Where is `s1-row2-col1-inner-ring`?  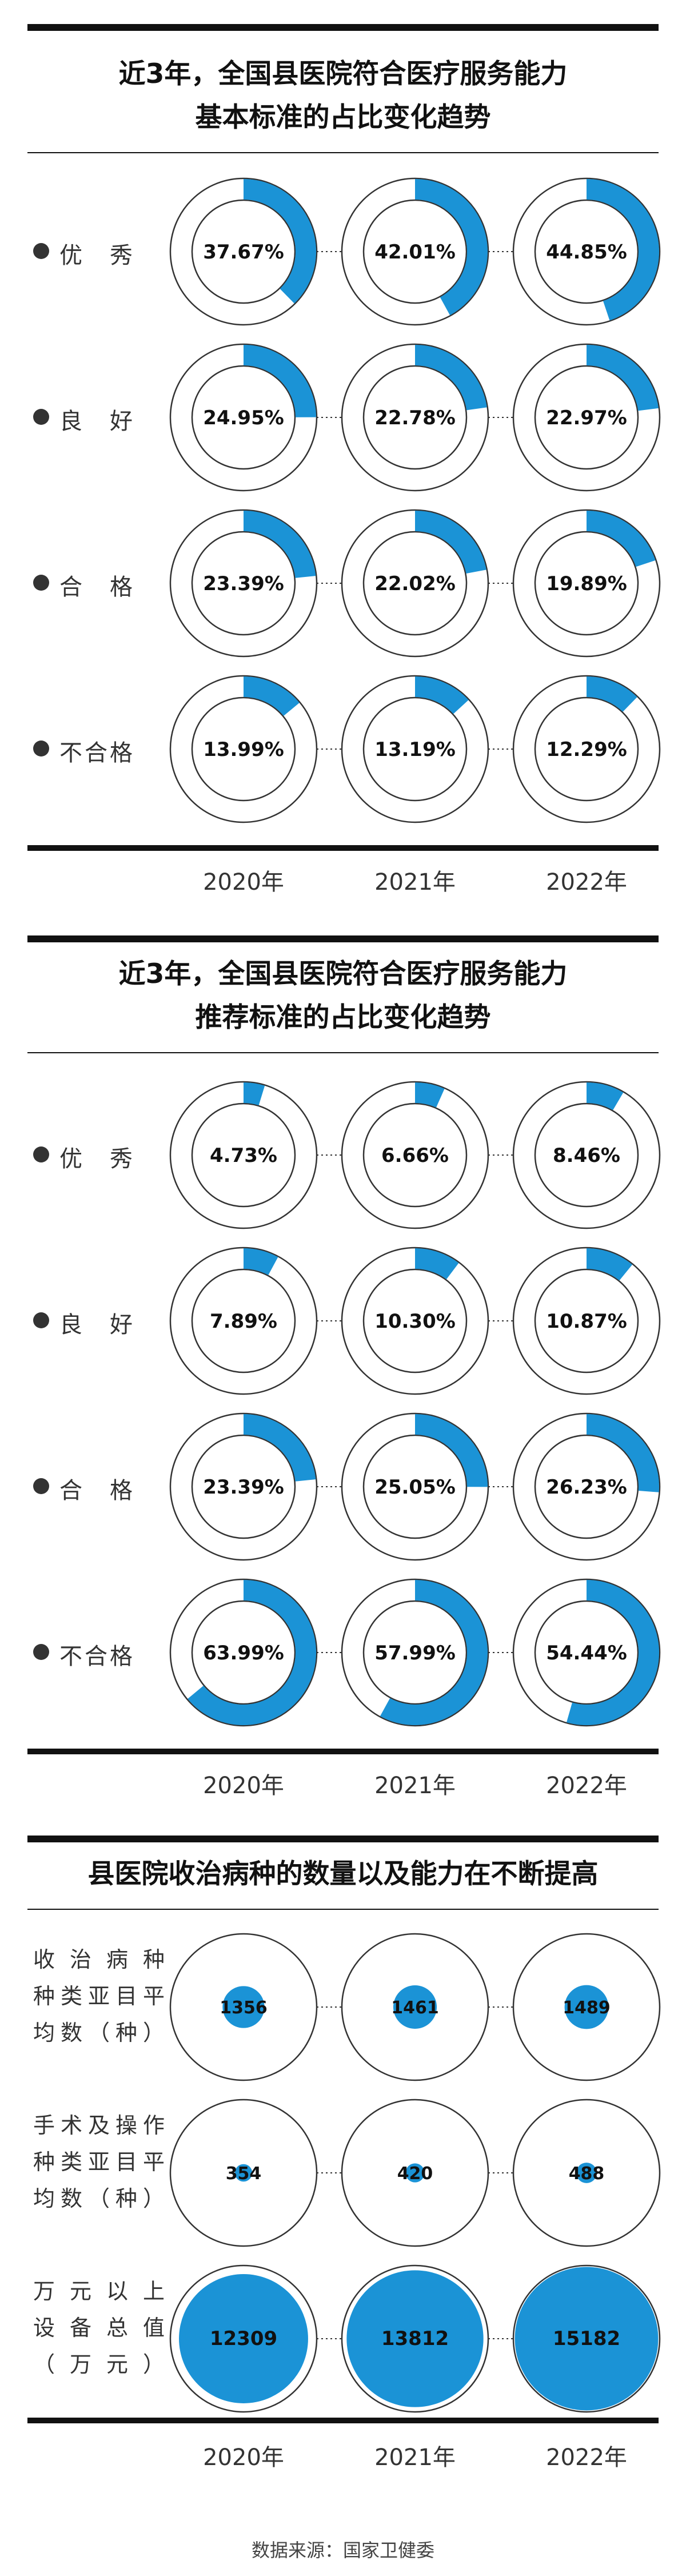
s1-row2-col1-inner-ring is located at coordinates (415, 583).